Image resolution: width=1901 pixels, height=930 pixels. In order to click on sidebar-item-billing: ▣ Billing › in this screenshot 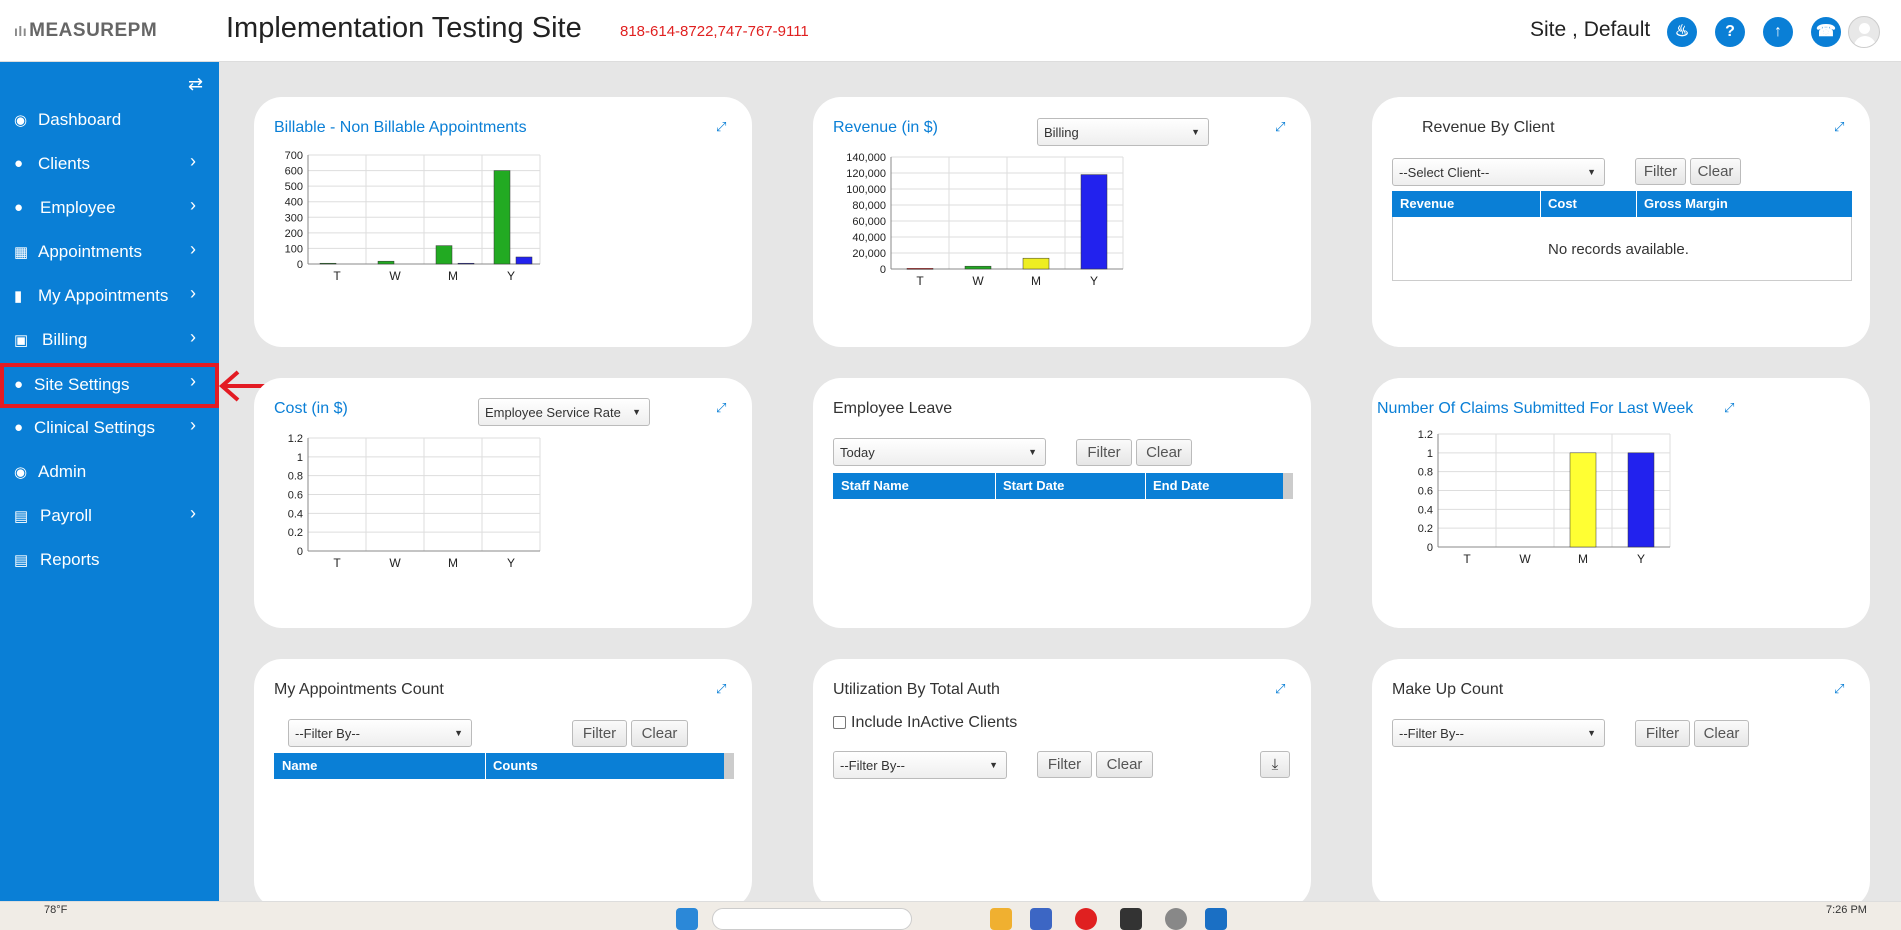, I will do `click(105, 338)`.